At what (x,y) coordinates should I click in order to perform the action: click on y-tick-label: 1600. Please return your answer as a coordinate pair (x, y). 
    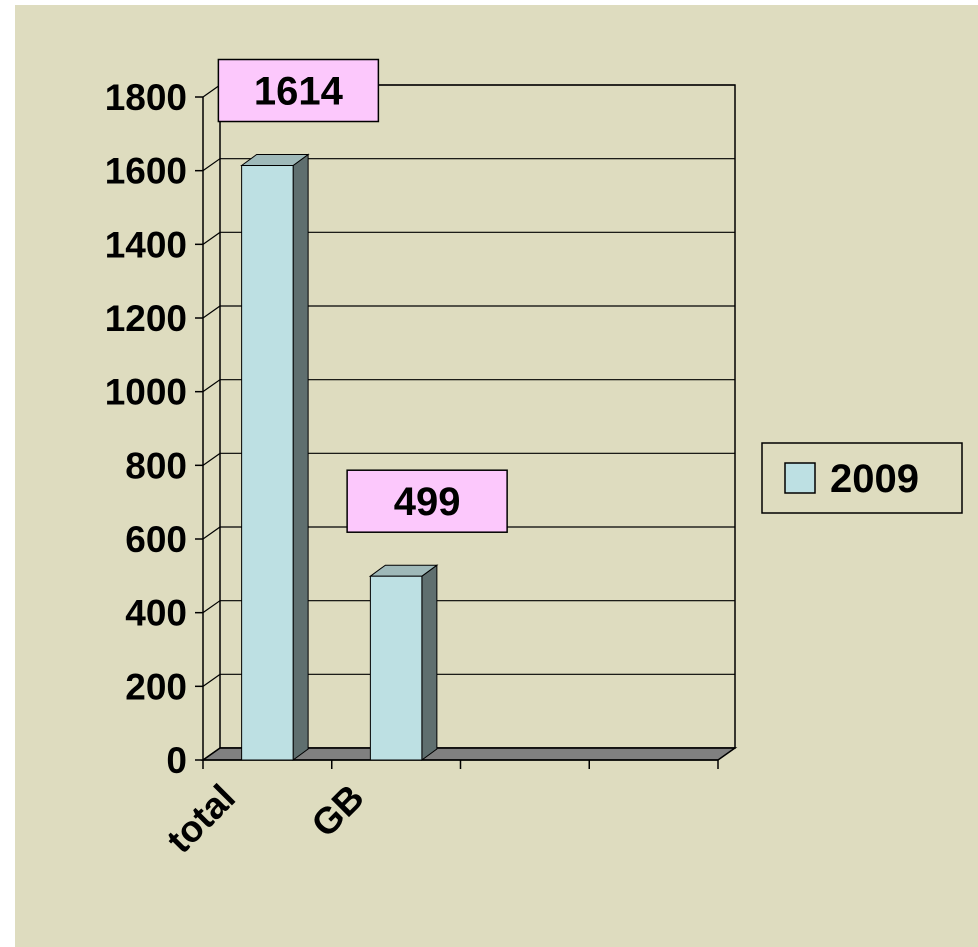
    Looking at the image, I should click on (146, 171).